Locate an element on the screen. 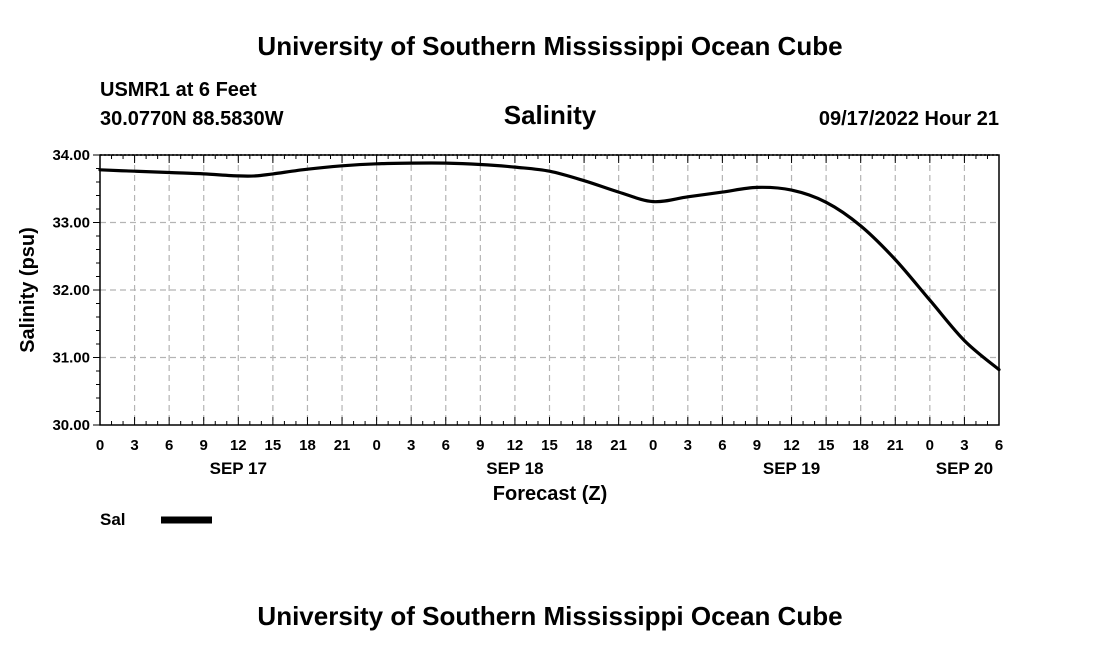 The width and height of the screenshot is (1100, 650). datetime-label: 09/17/2022 Hour 21 is located at coordinates (909, 119).